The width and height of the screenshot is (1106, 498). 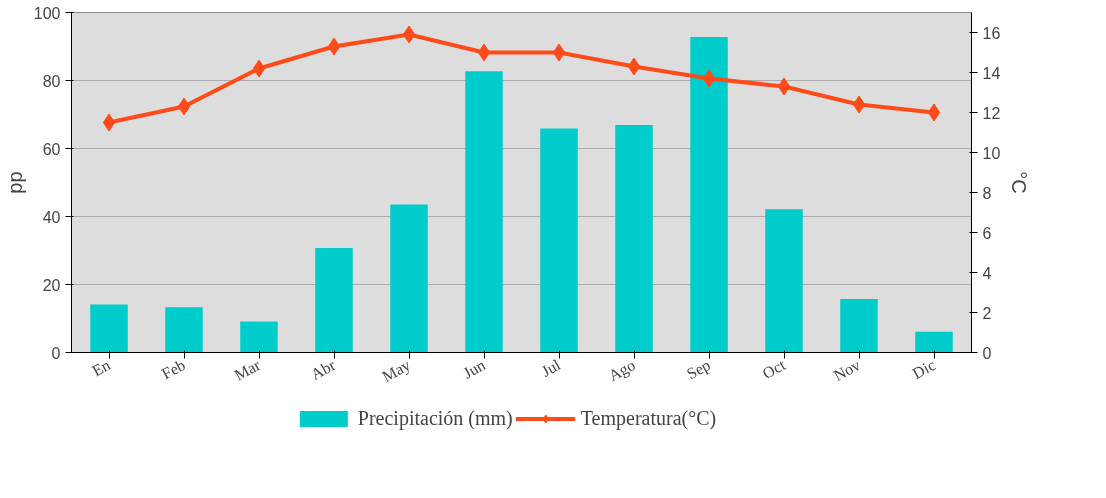 What do you see at coordinates (51, 81) in the screenshot?
I see `y-tick-label: 80` at bounding box center [51, 81].